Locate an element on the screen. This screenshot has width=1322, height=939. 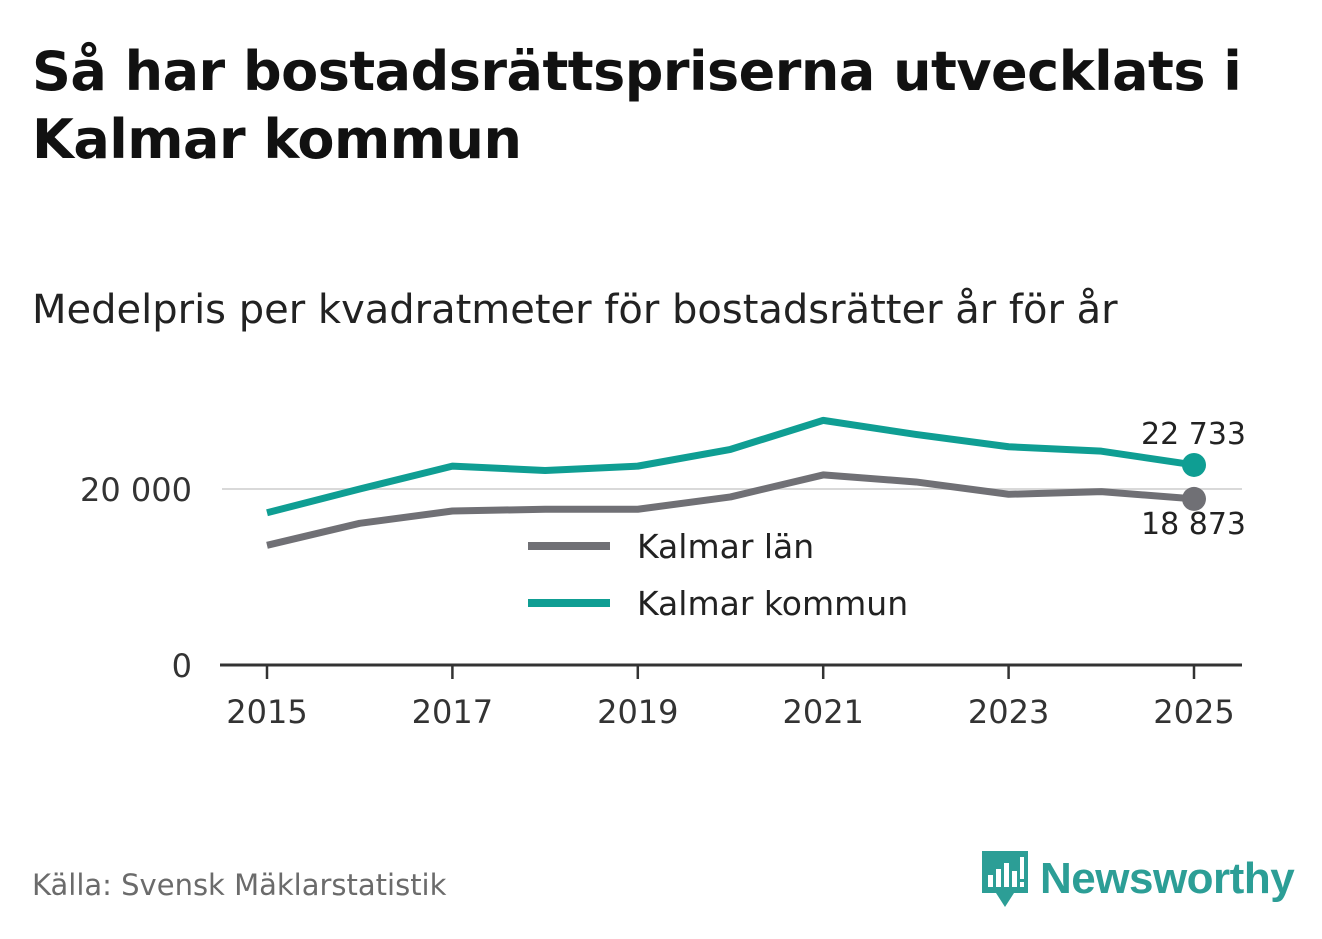
brand-name: Newsworthy is located at coordinates (1167, 878).